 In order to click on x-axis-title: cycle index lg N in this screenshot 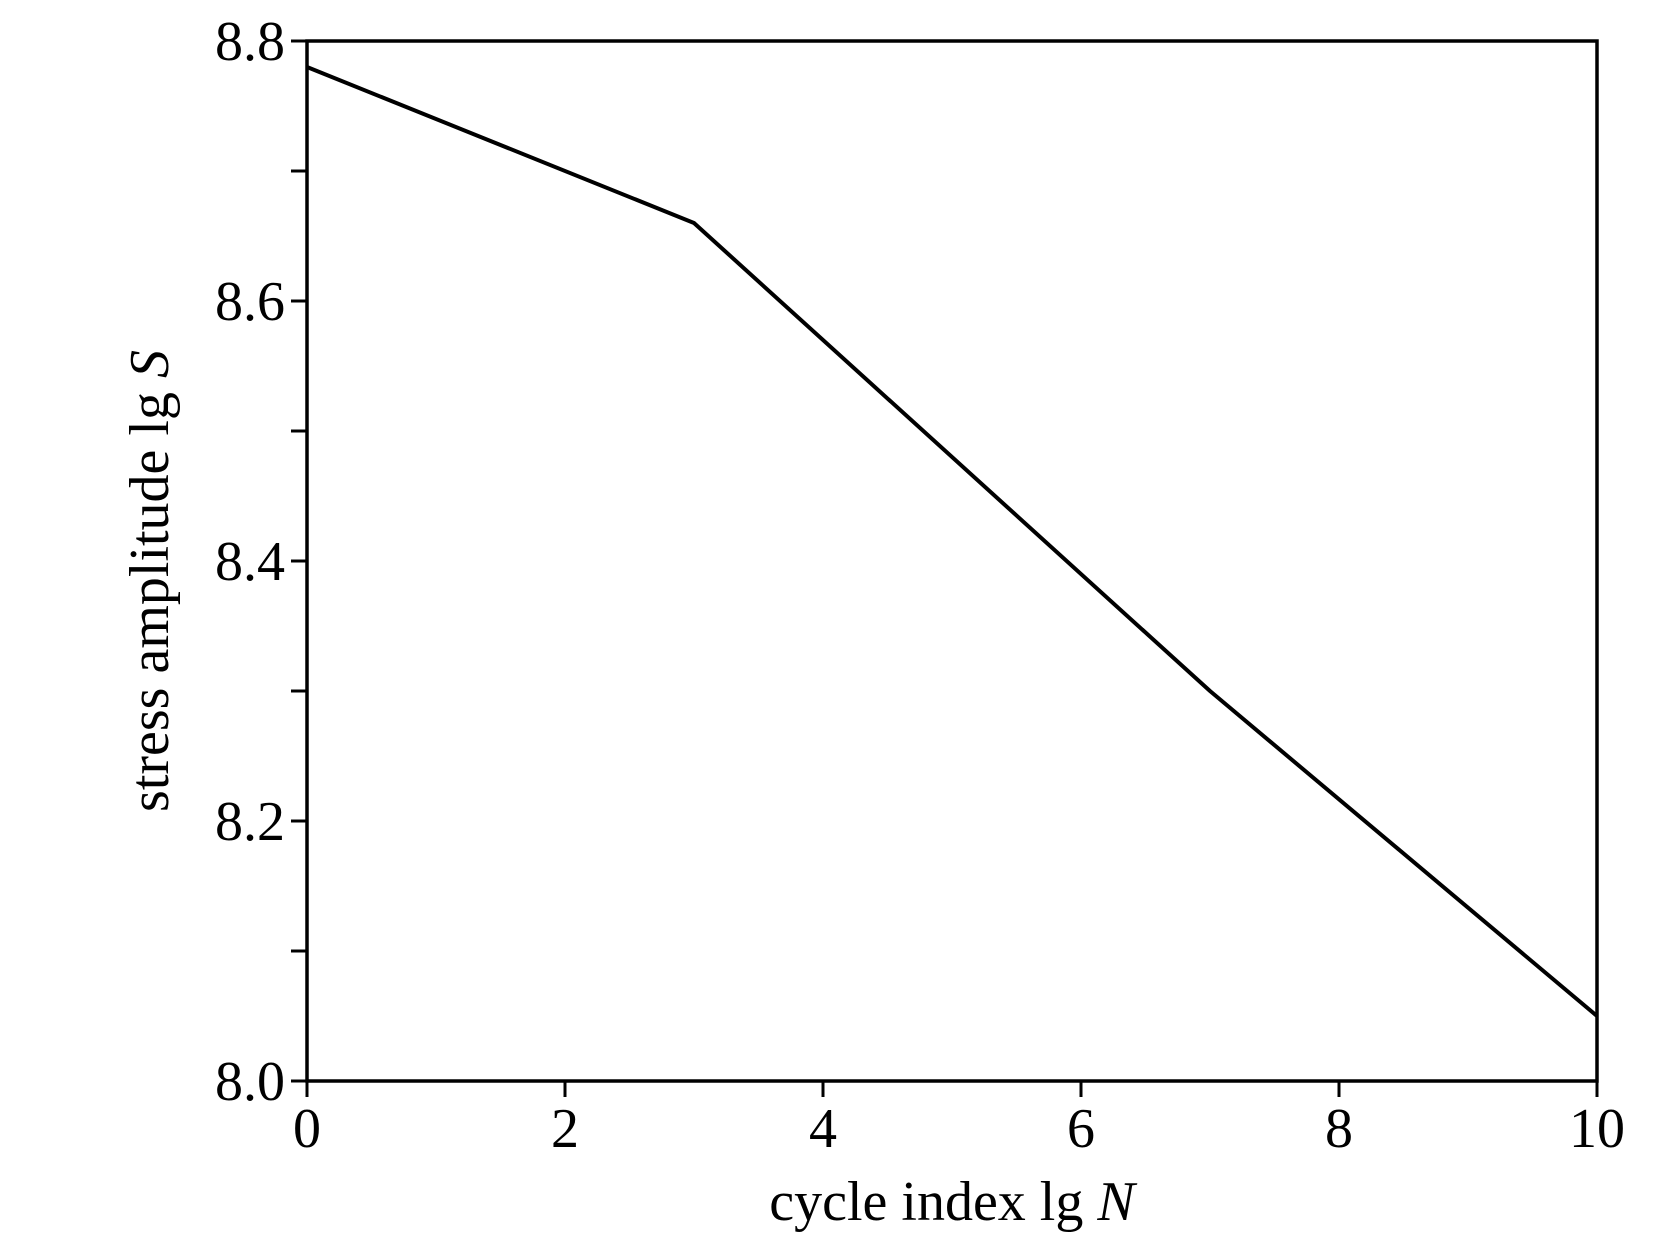, I will do `click(953, 1202)`.